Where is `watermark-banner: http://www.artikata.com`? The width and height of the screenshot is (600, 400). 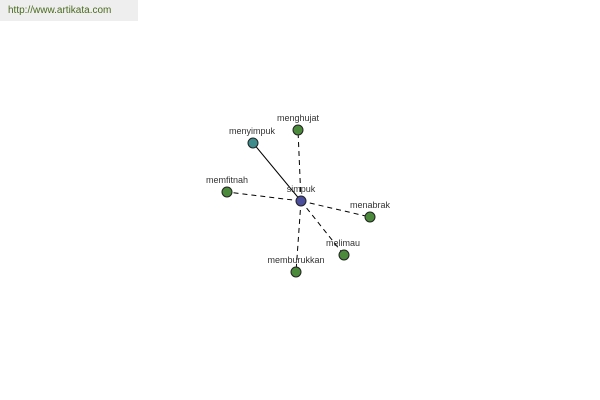 watermark-banner: http://www.artikata.com is located at coordinates (69, 10).